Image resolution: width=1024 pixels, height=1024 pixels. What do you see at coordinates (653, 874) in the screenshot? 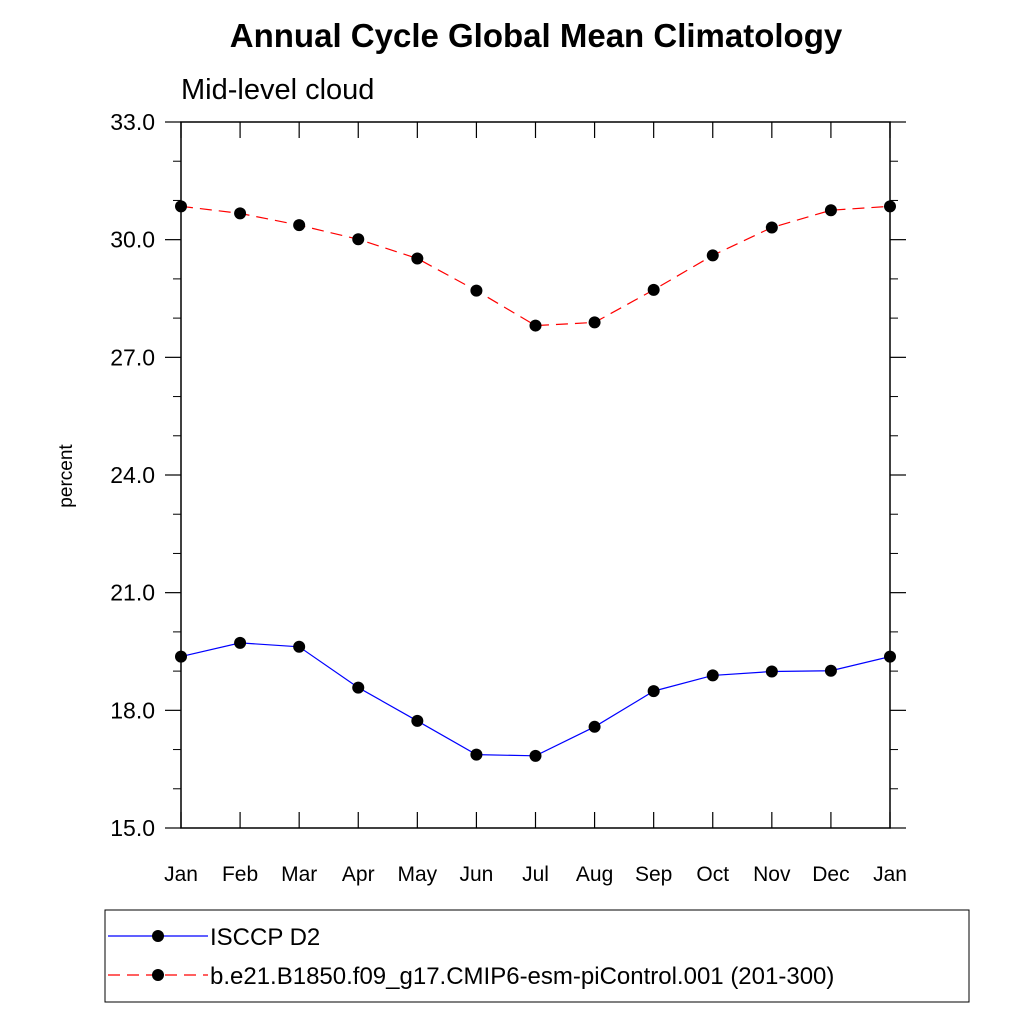
I see `x-tick-label: Sep` at bounding box center [653, 874].